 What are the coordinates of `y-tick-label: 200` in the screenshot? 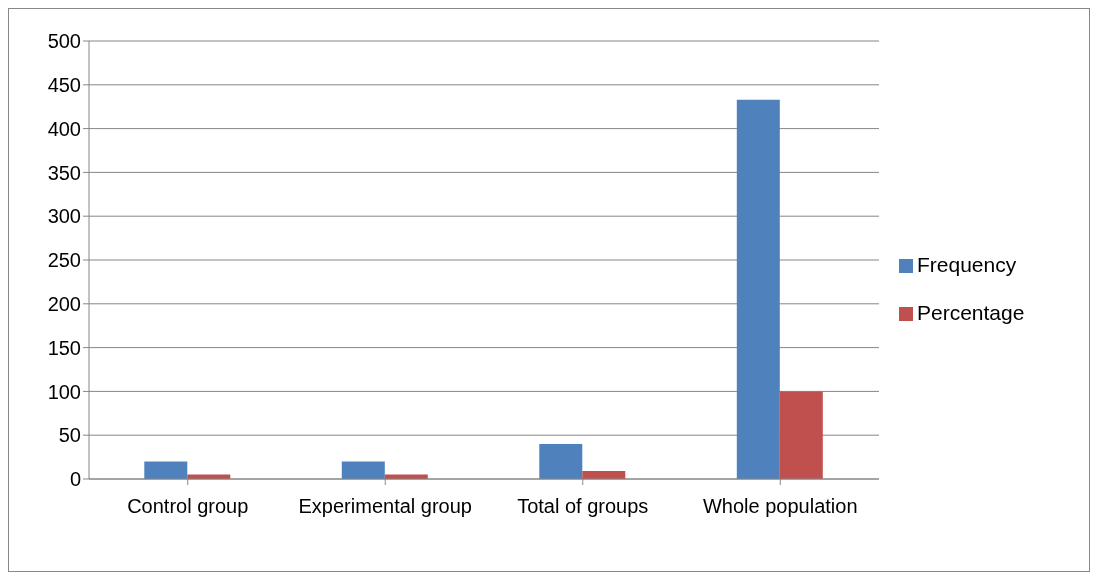 It's located at (64, 303).